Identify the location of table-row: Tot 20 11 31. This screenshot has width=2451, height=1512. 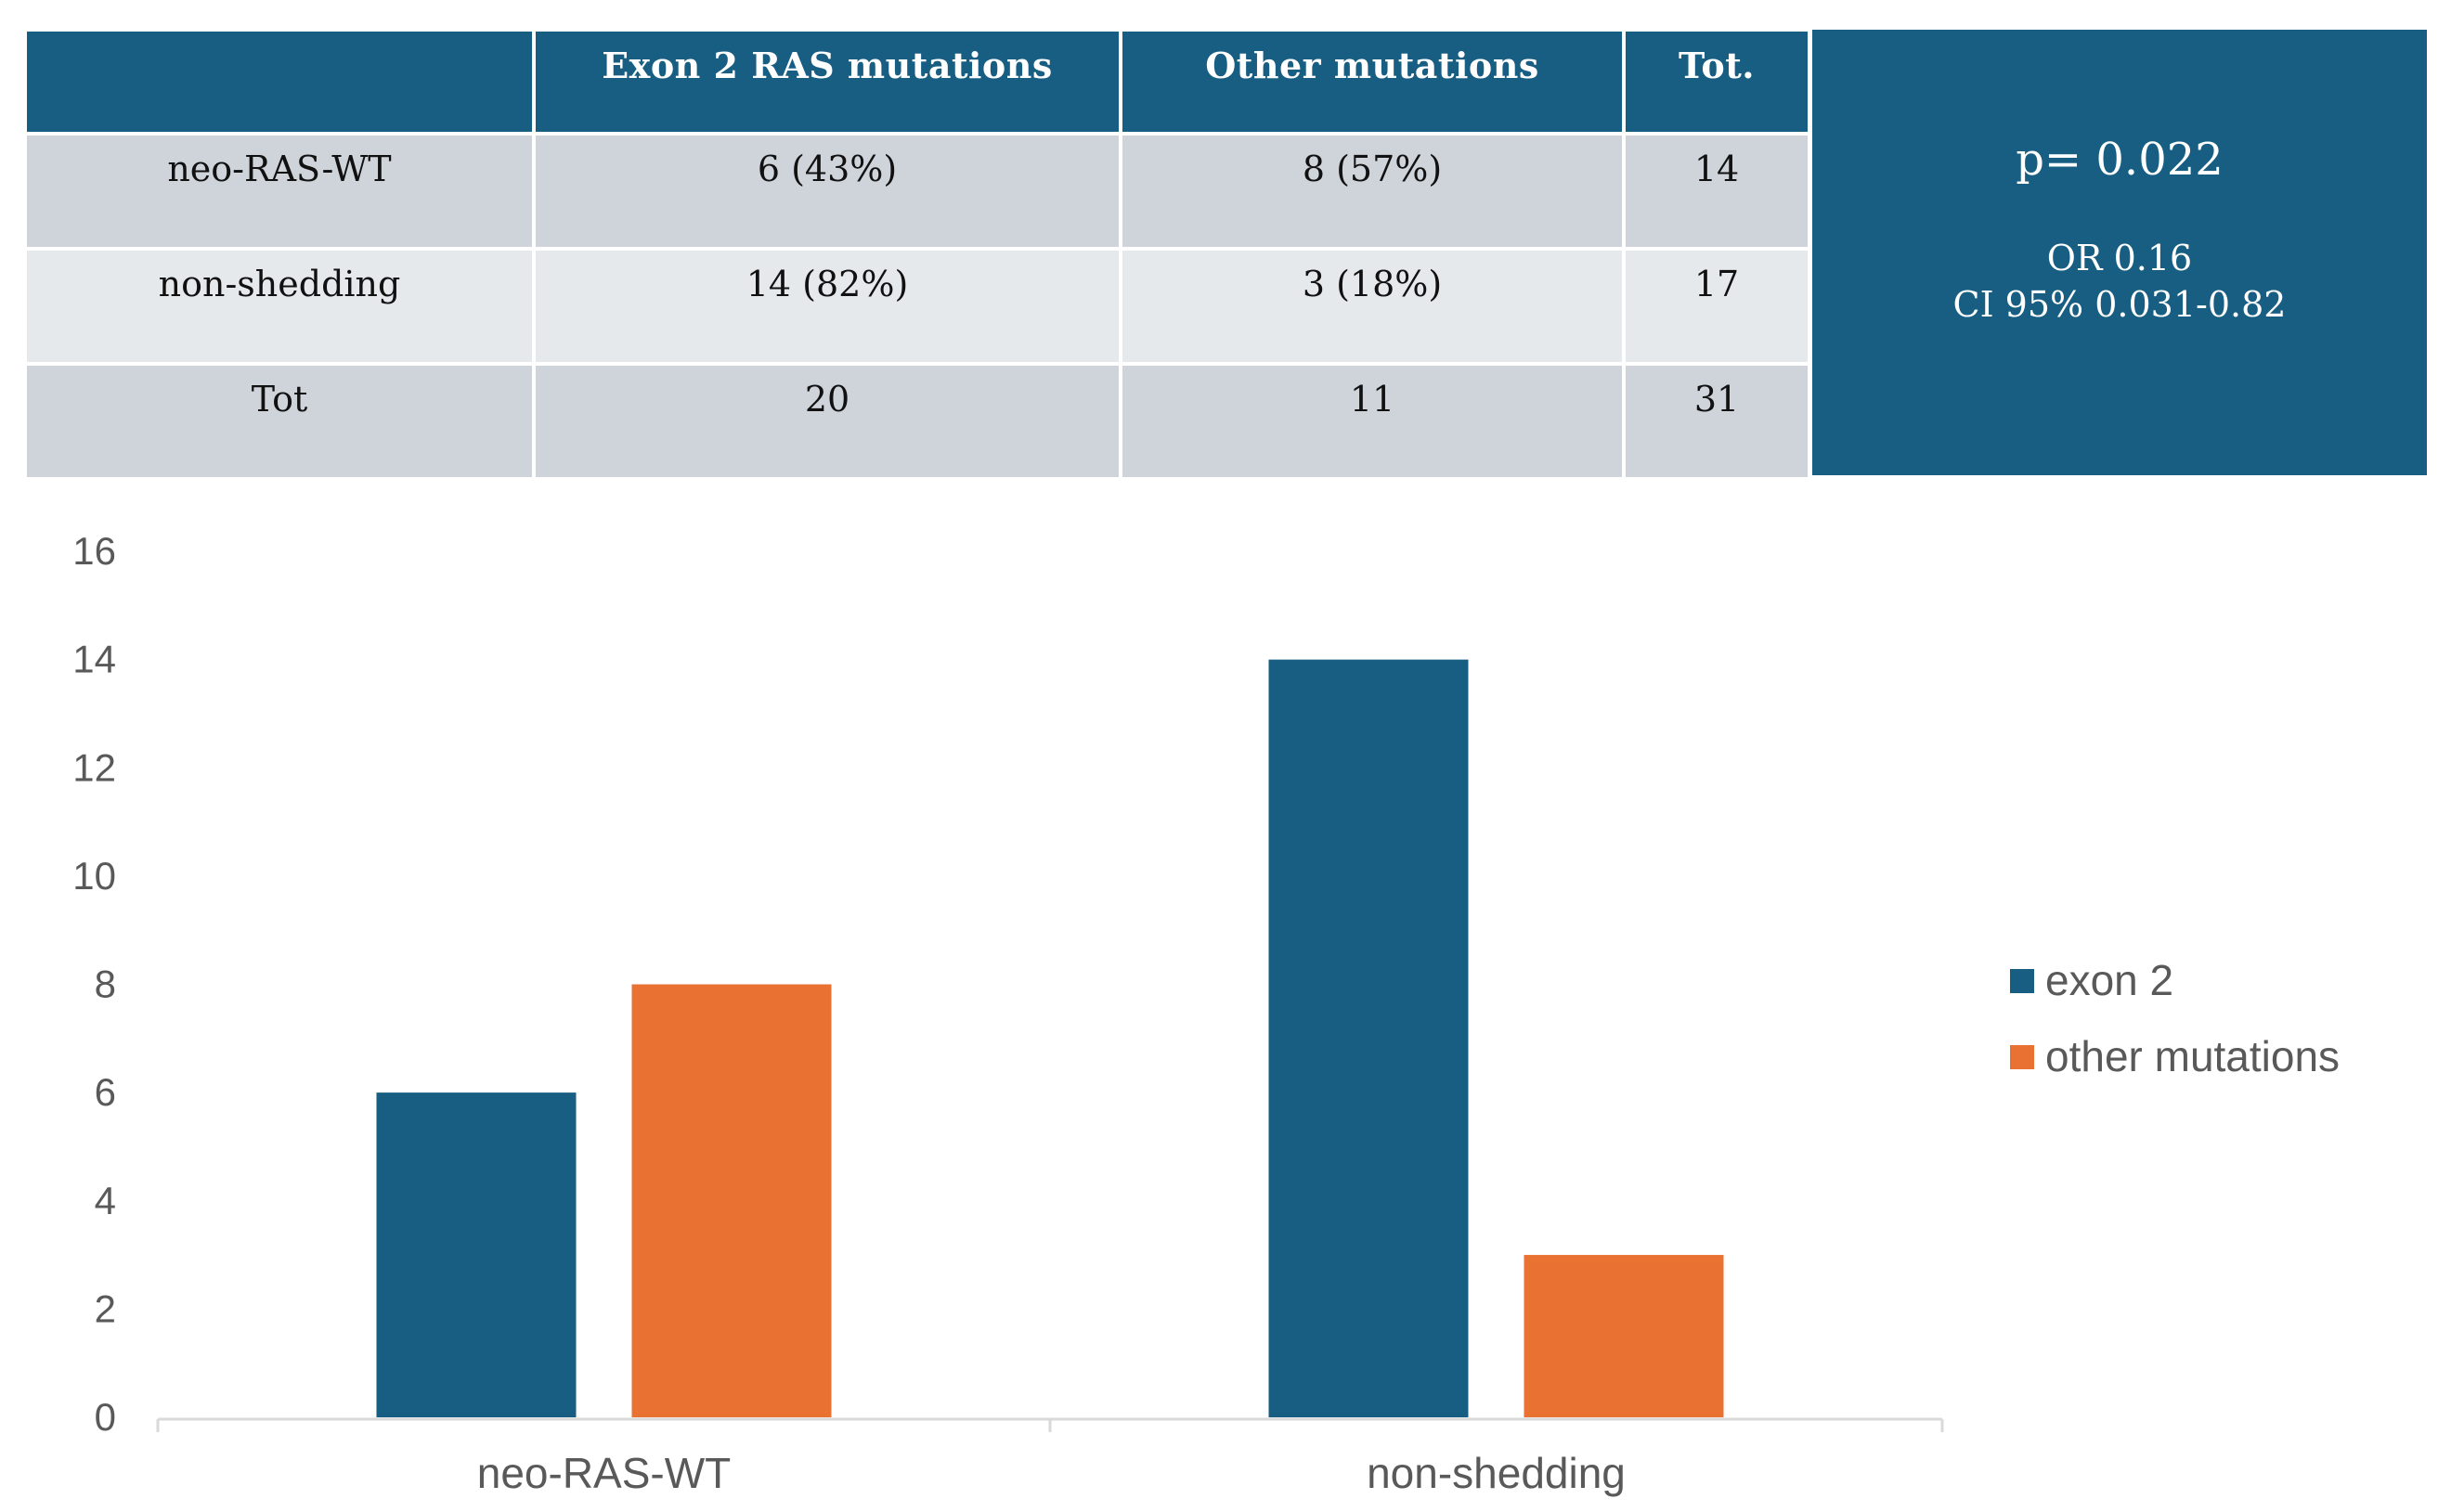
(917, 421).